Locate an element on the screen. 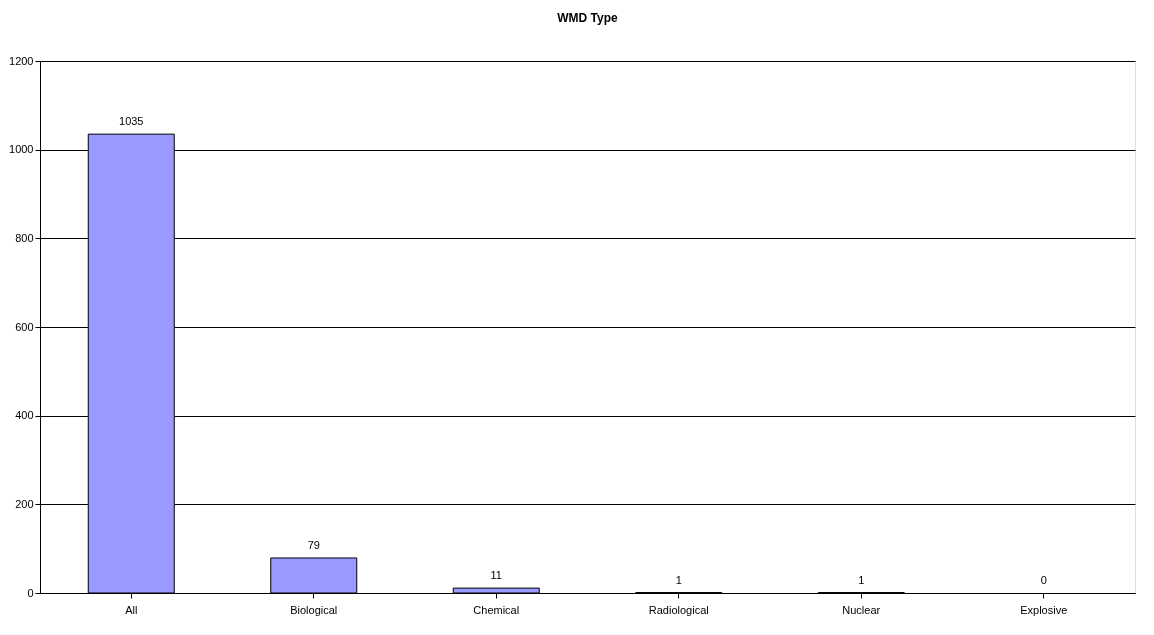 The height and width of the screenshot is (635, 1154). y-tick-label: 0 is located at coordinates (30, 592).